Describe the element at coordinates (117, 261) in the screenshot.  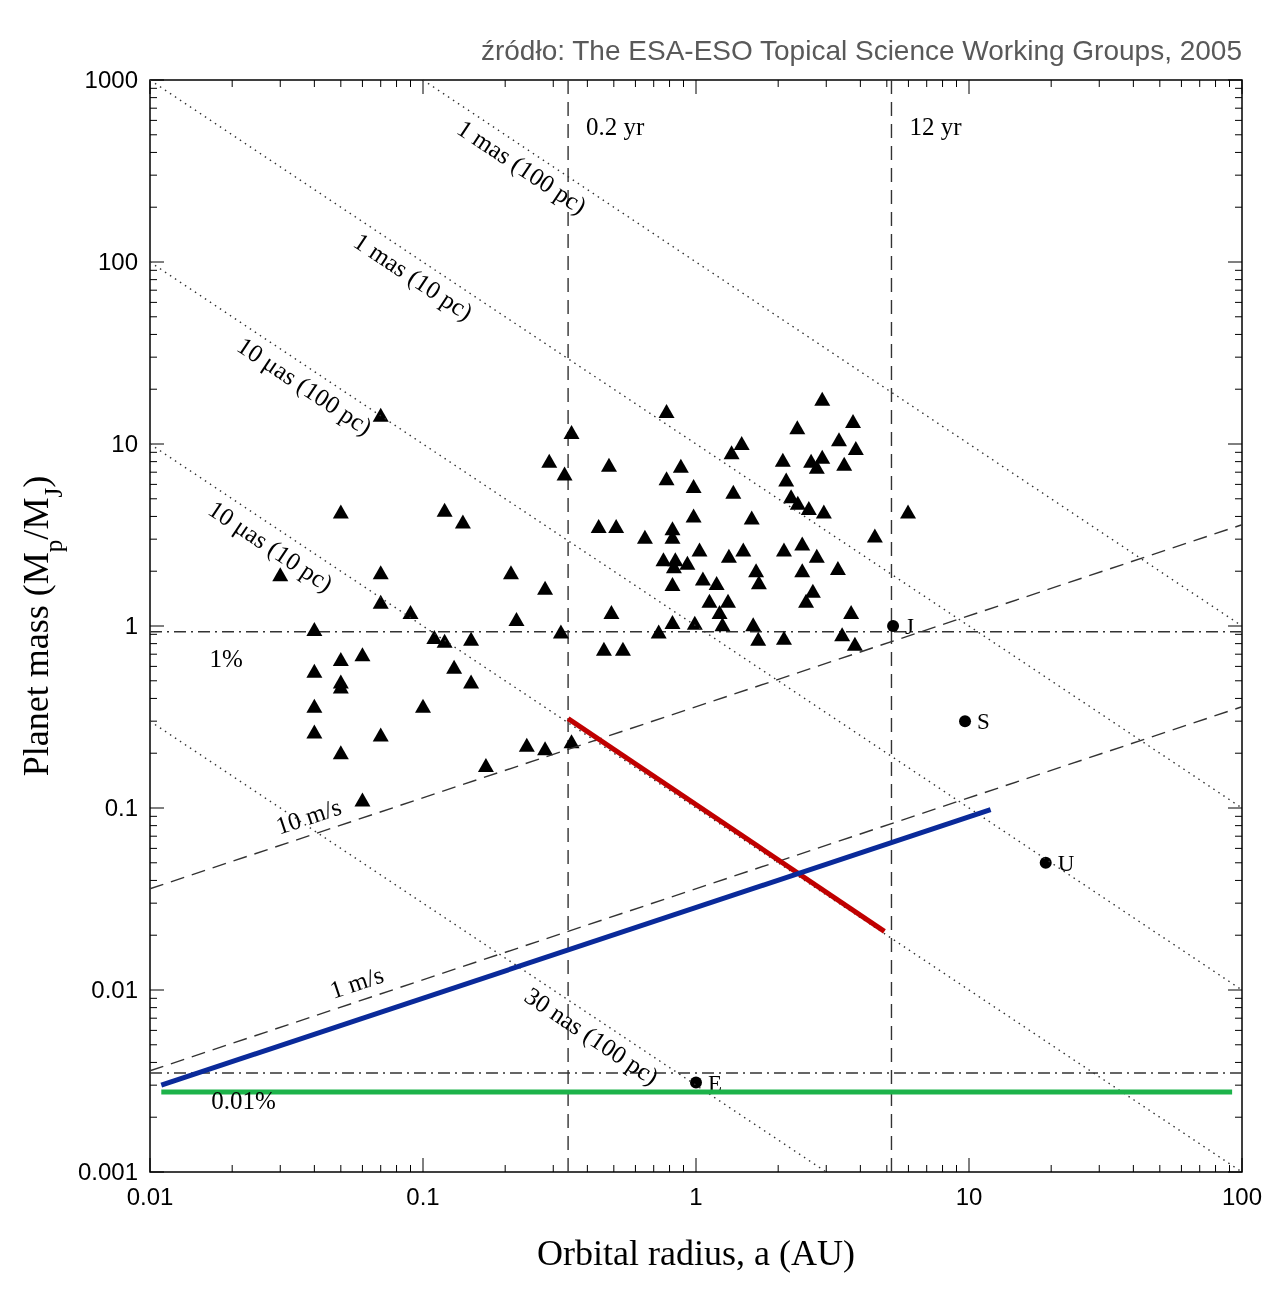
I see `y-tick-label: 100` at that location.